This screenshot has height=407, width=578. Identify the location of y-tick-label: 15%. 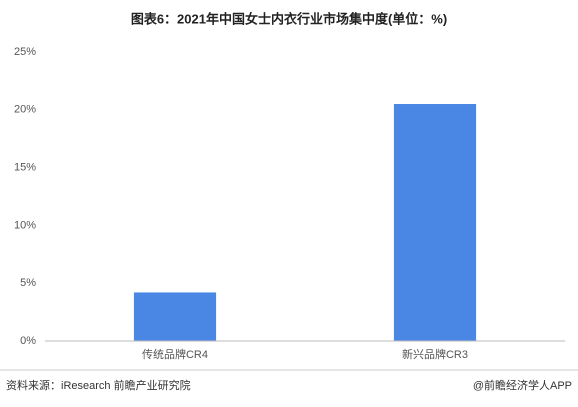
(25, 168).